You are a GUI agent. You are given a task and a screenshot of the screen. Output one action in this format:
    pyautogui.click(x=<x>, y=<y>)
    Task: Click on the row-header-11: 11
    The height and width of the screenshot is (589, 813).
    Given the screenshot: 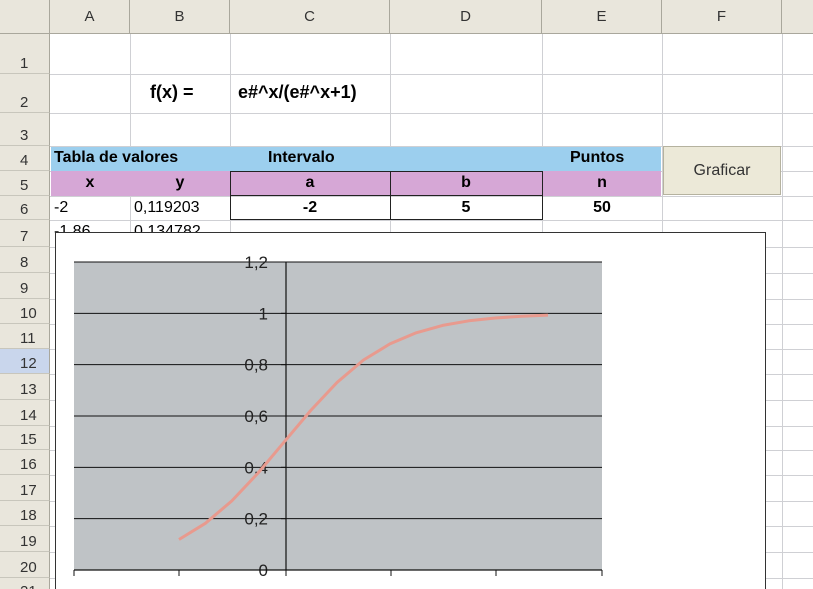 What is the action you would take?
    pyautogui.click(x=25, y=336)
    